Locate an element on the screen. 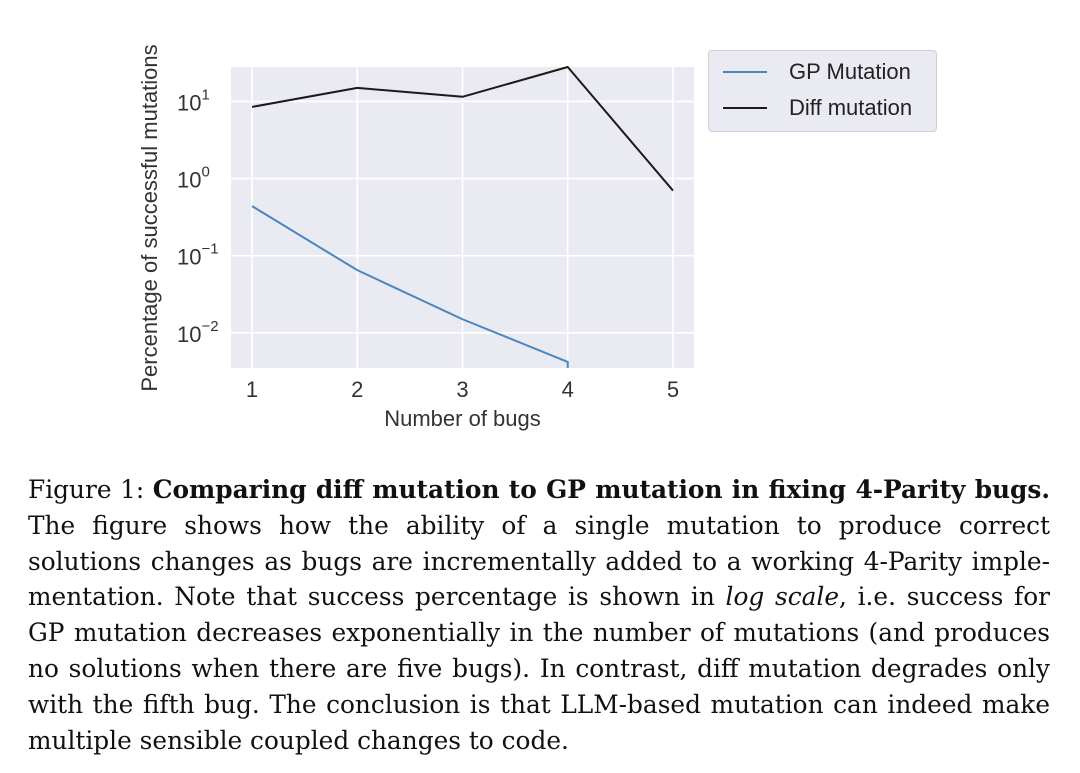 This screenshot has height=773, width=1080. x-tick-label: 1 is located at coordinates (252, 389).